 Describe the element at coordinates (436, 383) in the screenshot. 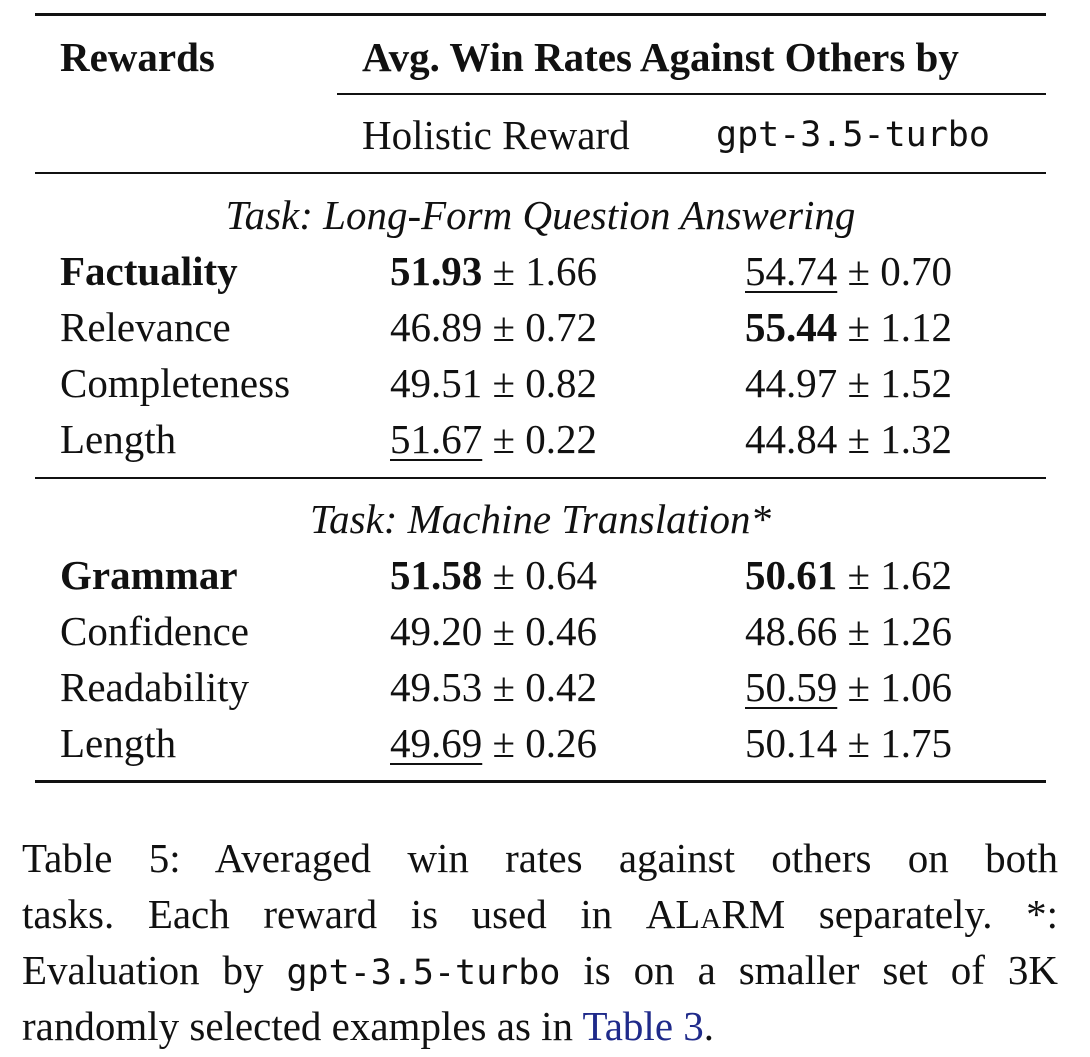

I see `cell-value: 49.51` at that location.